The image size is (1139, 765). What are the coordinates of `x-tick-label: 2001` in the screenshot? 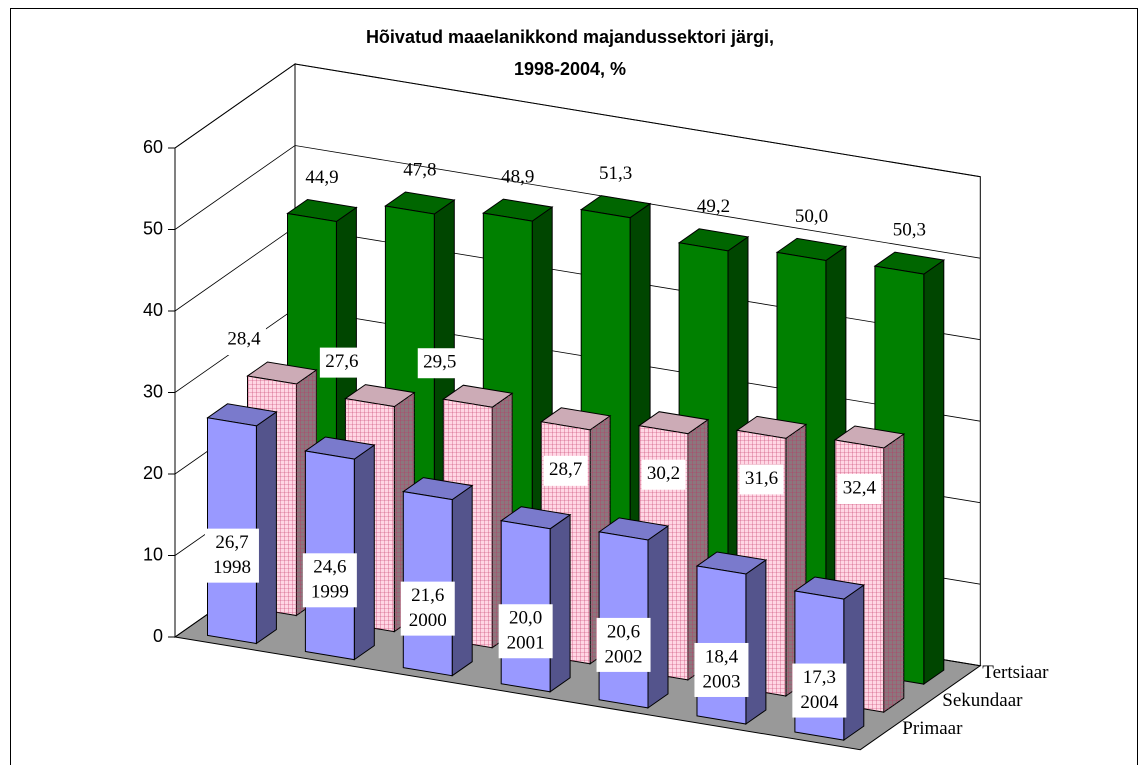 It's located at (526, 643).